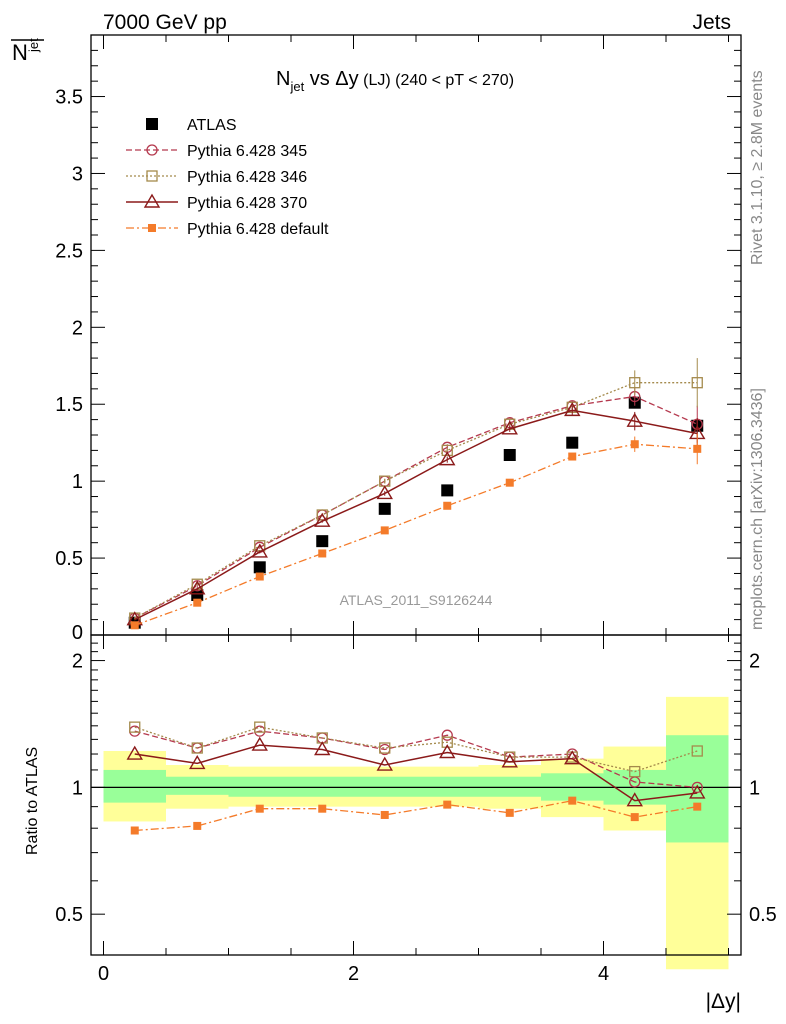  Describe the element at coordinates (247, 151) in the screenshot. I see `legend-label-p345: Pythia 6.428 345` at that location.